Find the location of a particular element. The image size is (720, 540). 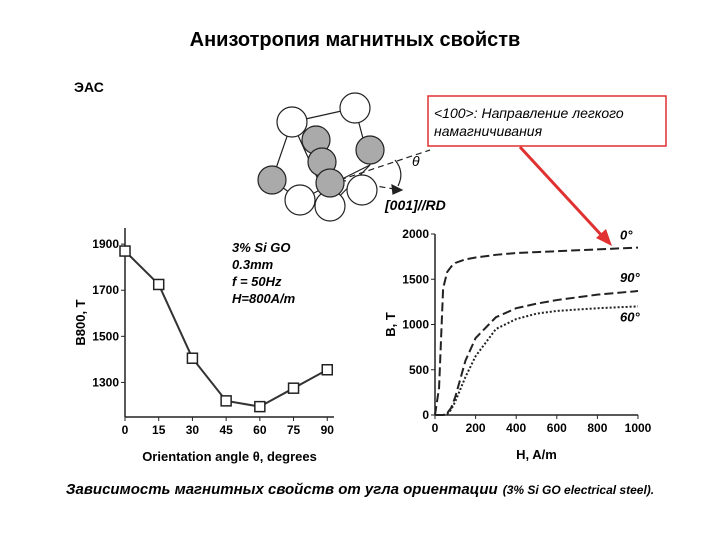

annotation: H=800A/m is located at coordinates (264, 298).